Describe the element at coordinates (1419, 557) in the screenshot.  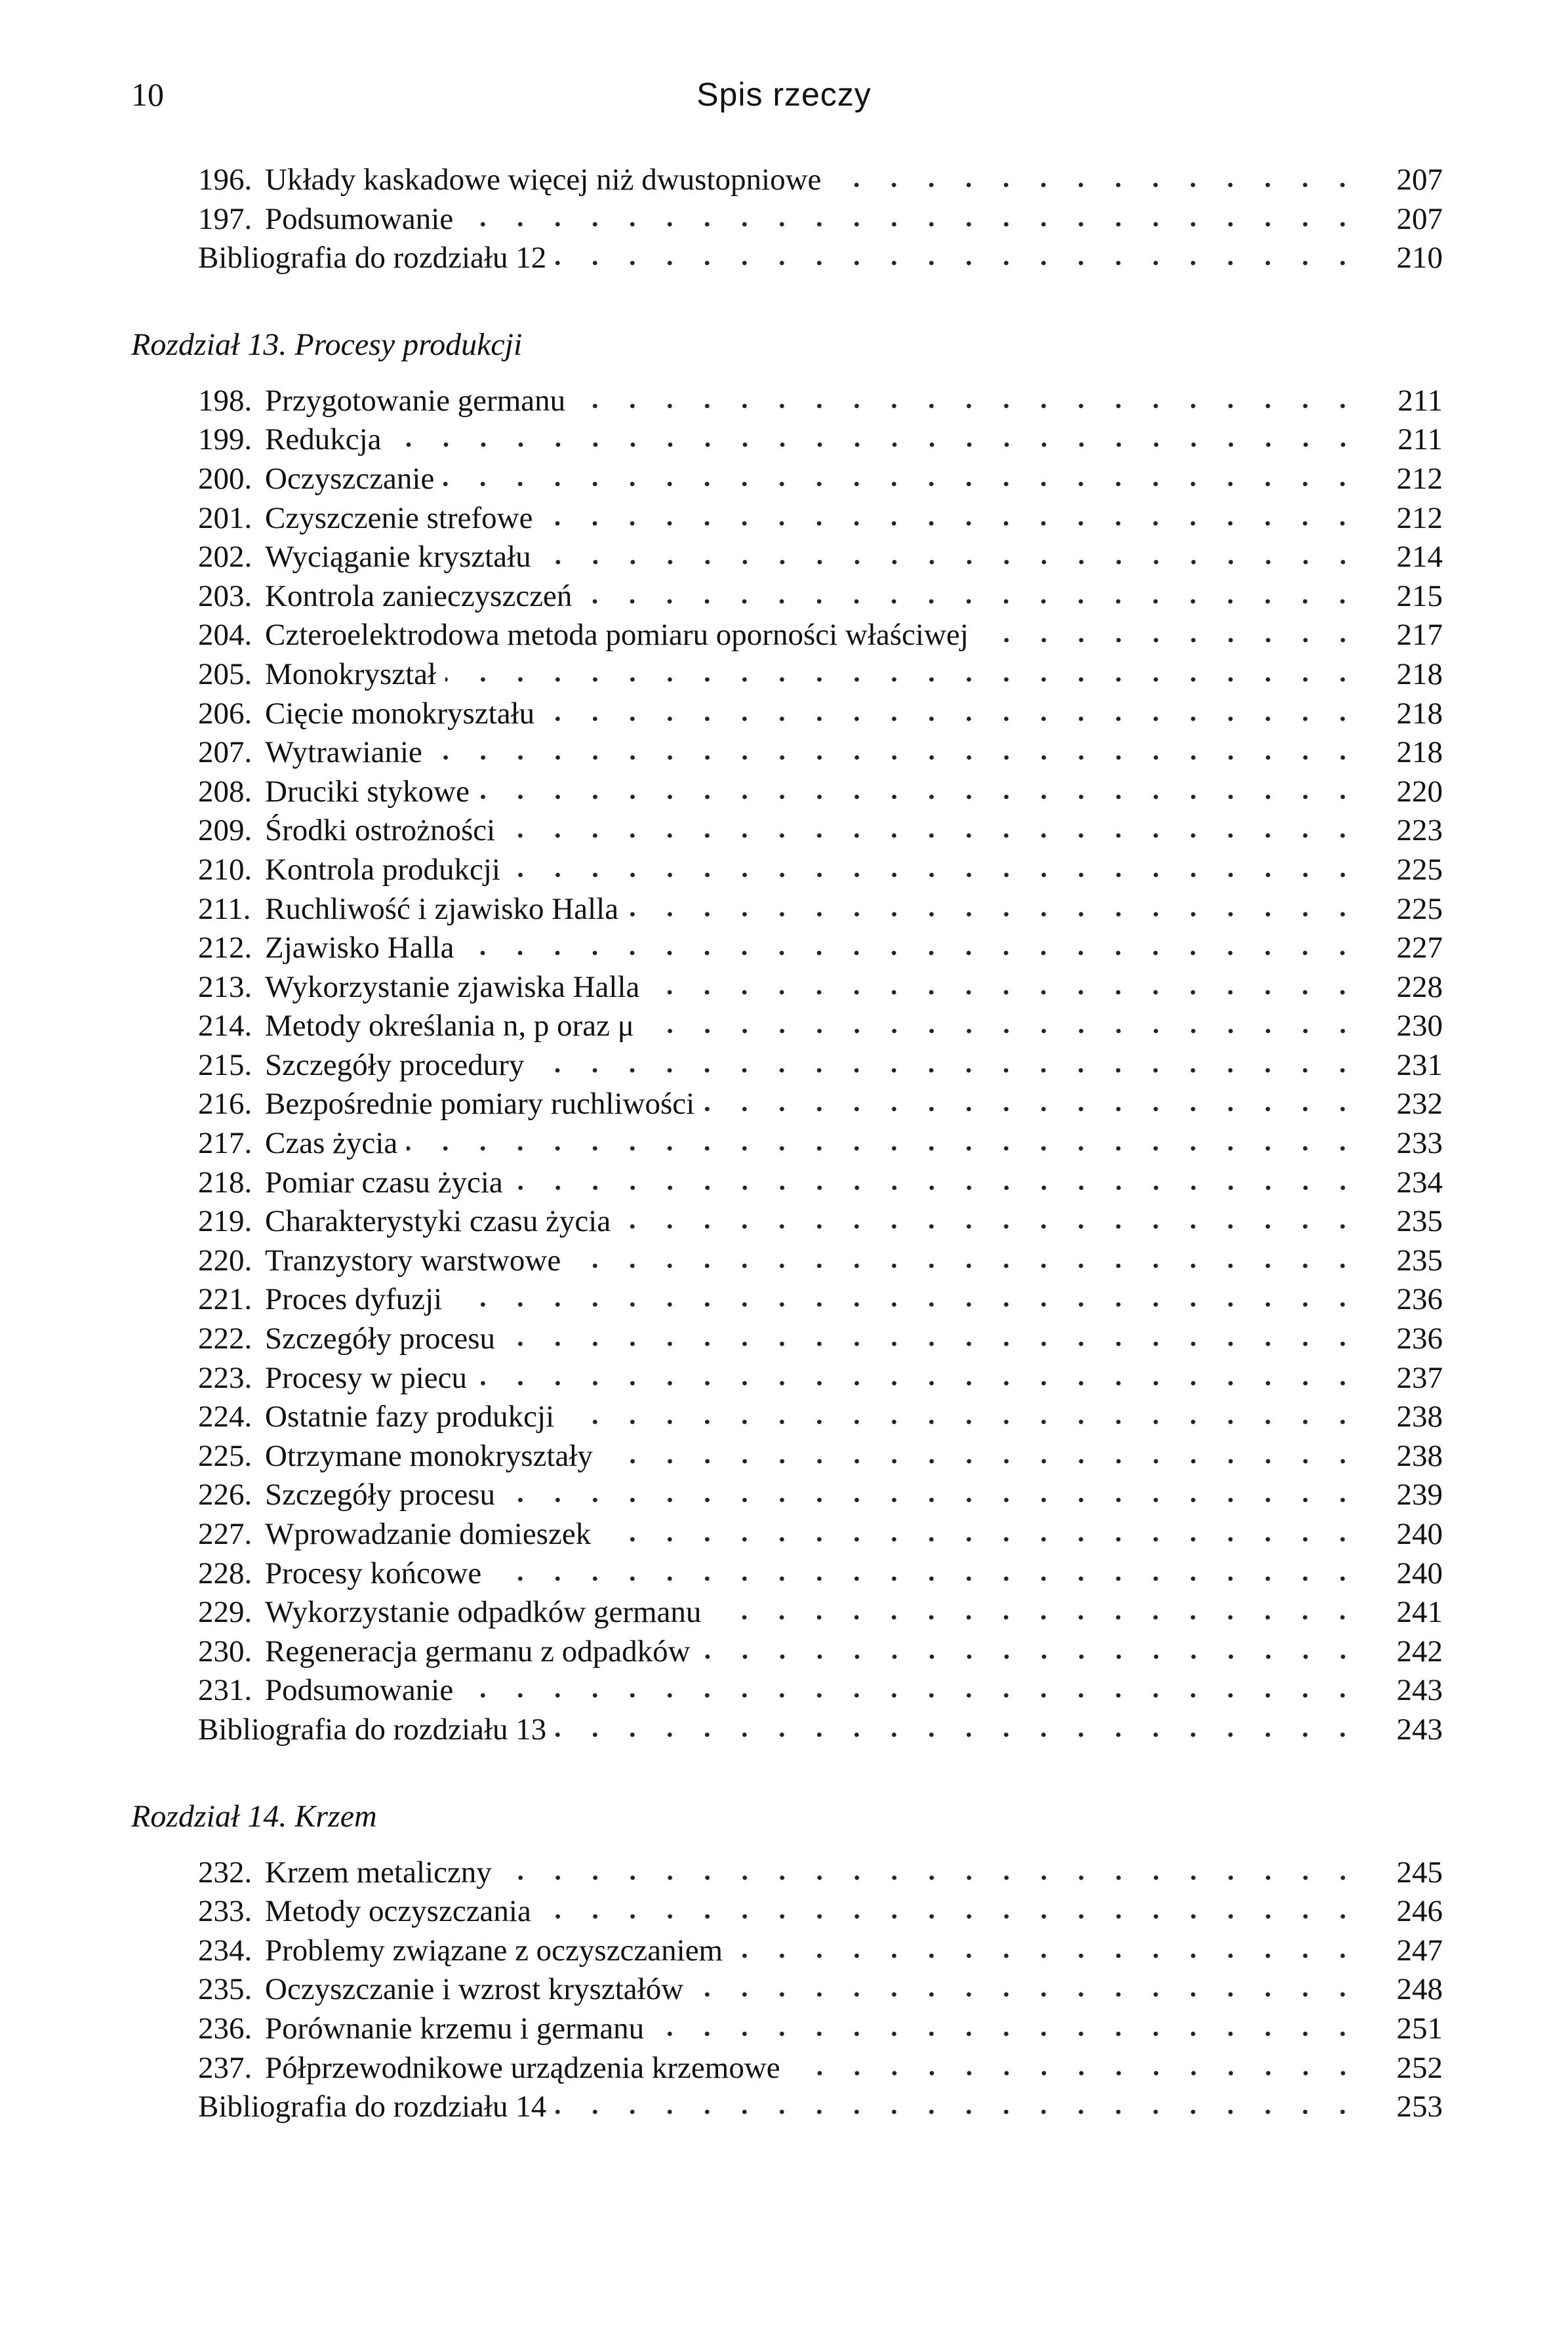
I see `entry-page: 214` at that location.